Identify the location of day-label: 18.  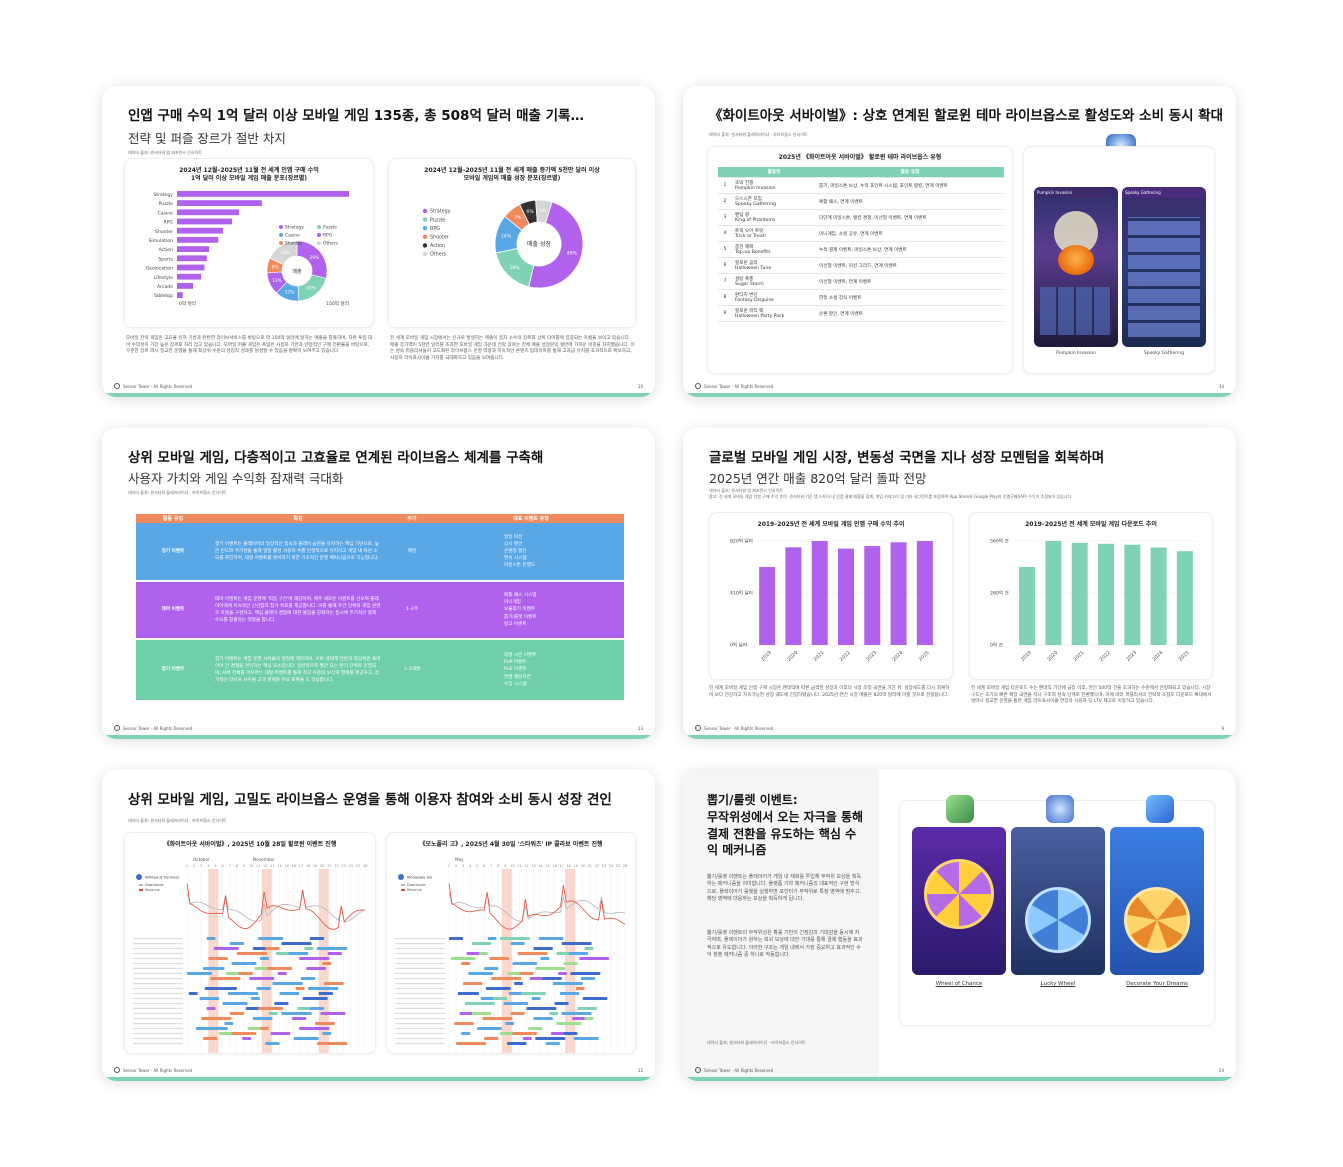
(308, 866).